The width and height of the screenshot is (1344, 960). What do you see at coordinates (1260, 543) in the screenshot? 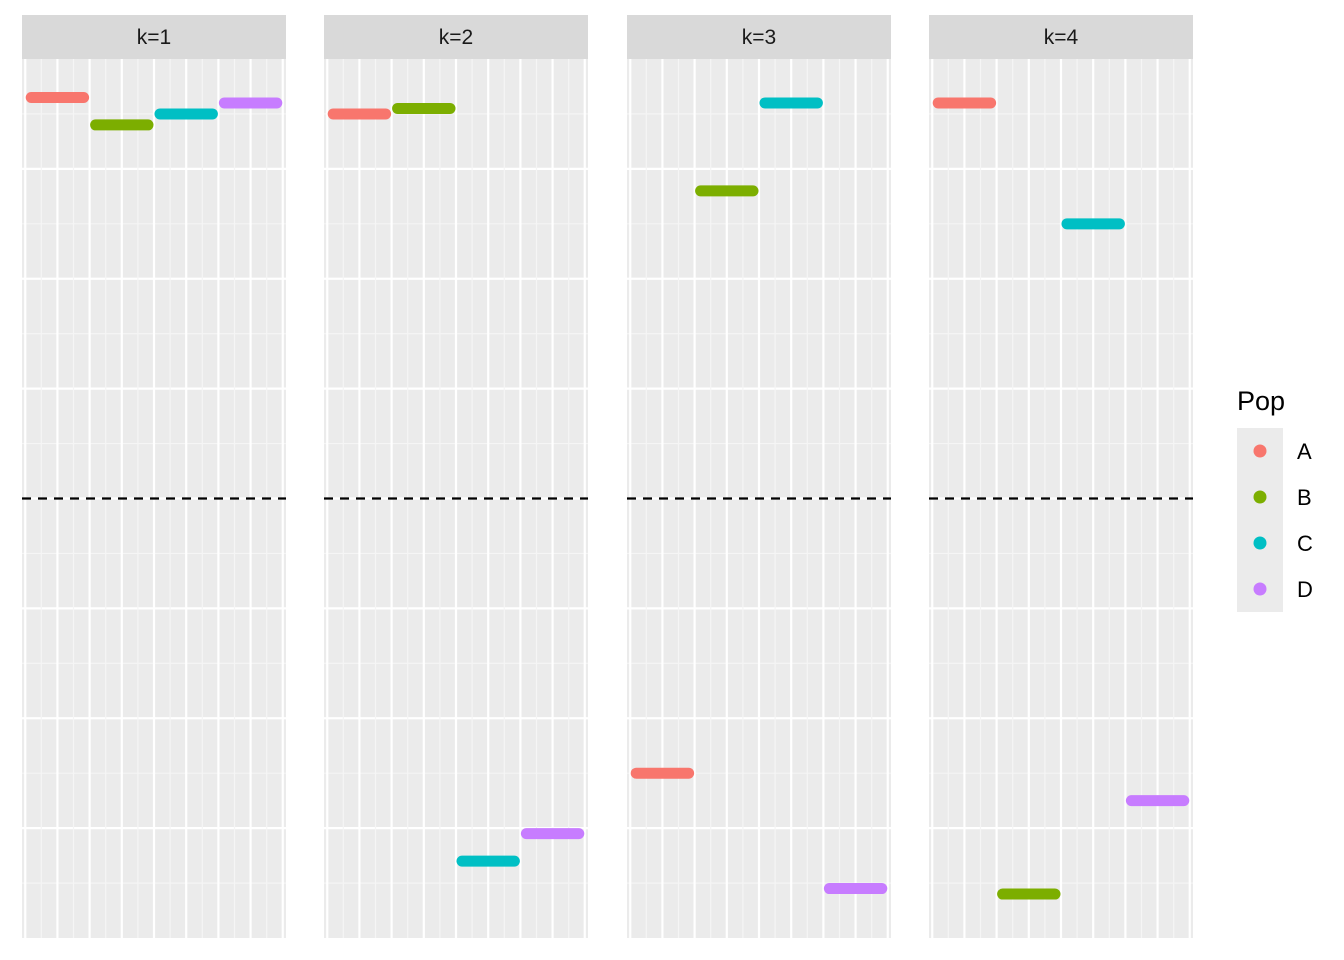
I see `legend-key-c` at bounding box center [1260, 543].